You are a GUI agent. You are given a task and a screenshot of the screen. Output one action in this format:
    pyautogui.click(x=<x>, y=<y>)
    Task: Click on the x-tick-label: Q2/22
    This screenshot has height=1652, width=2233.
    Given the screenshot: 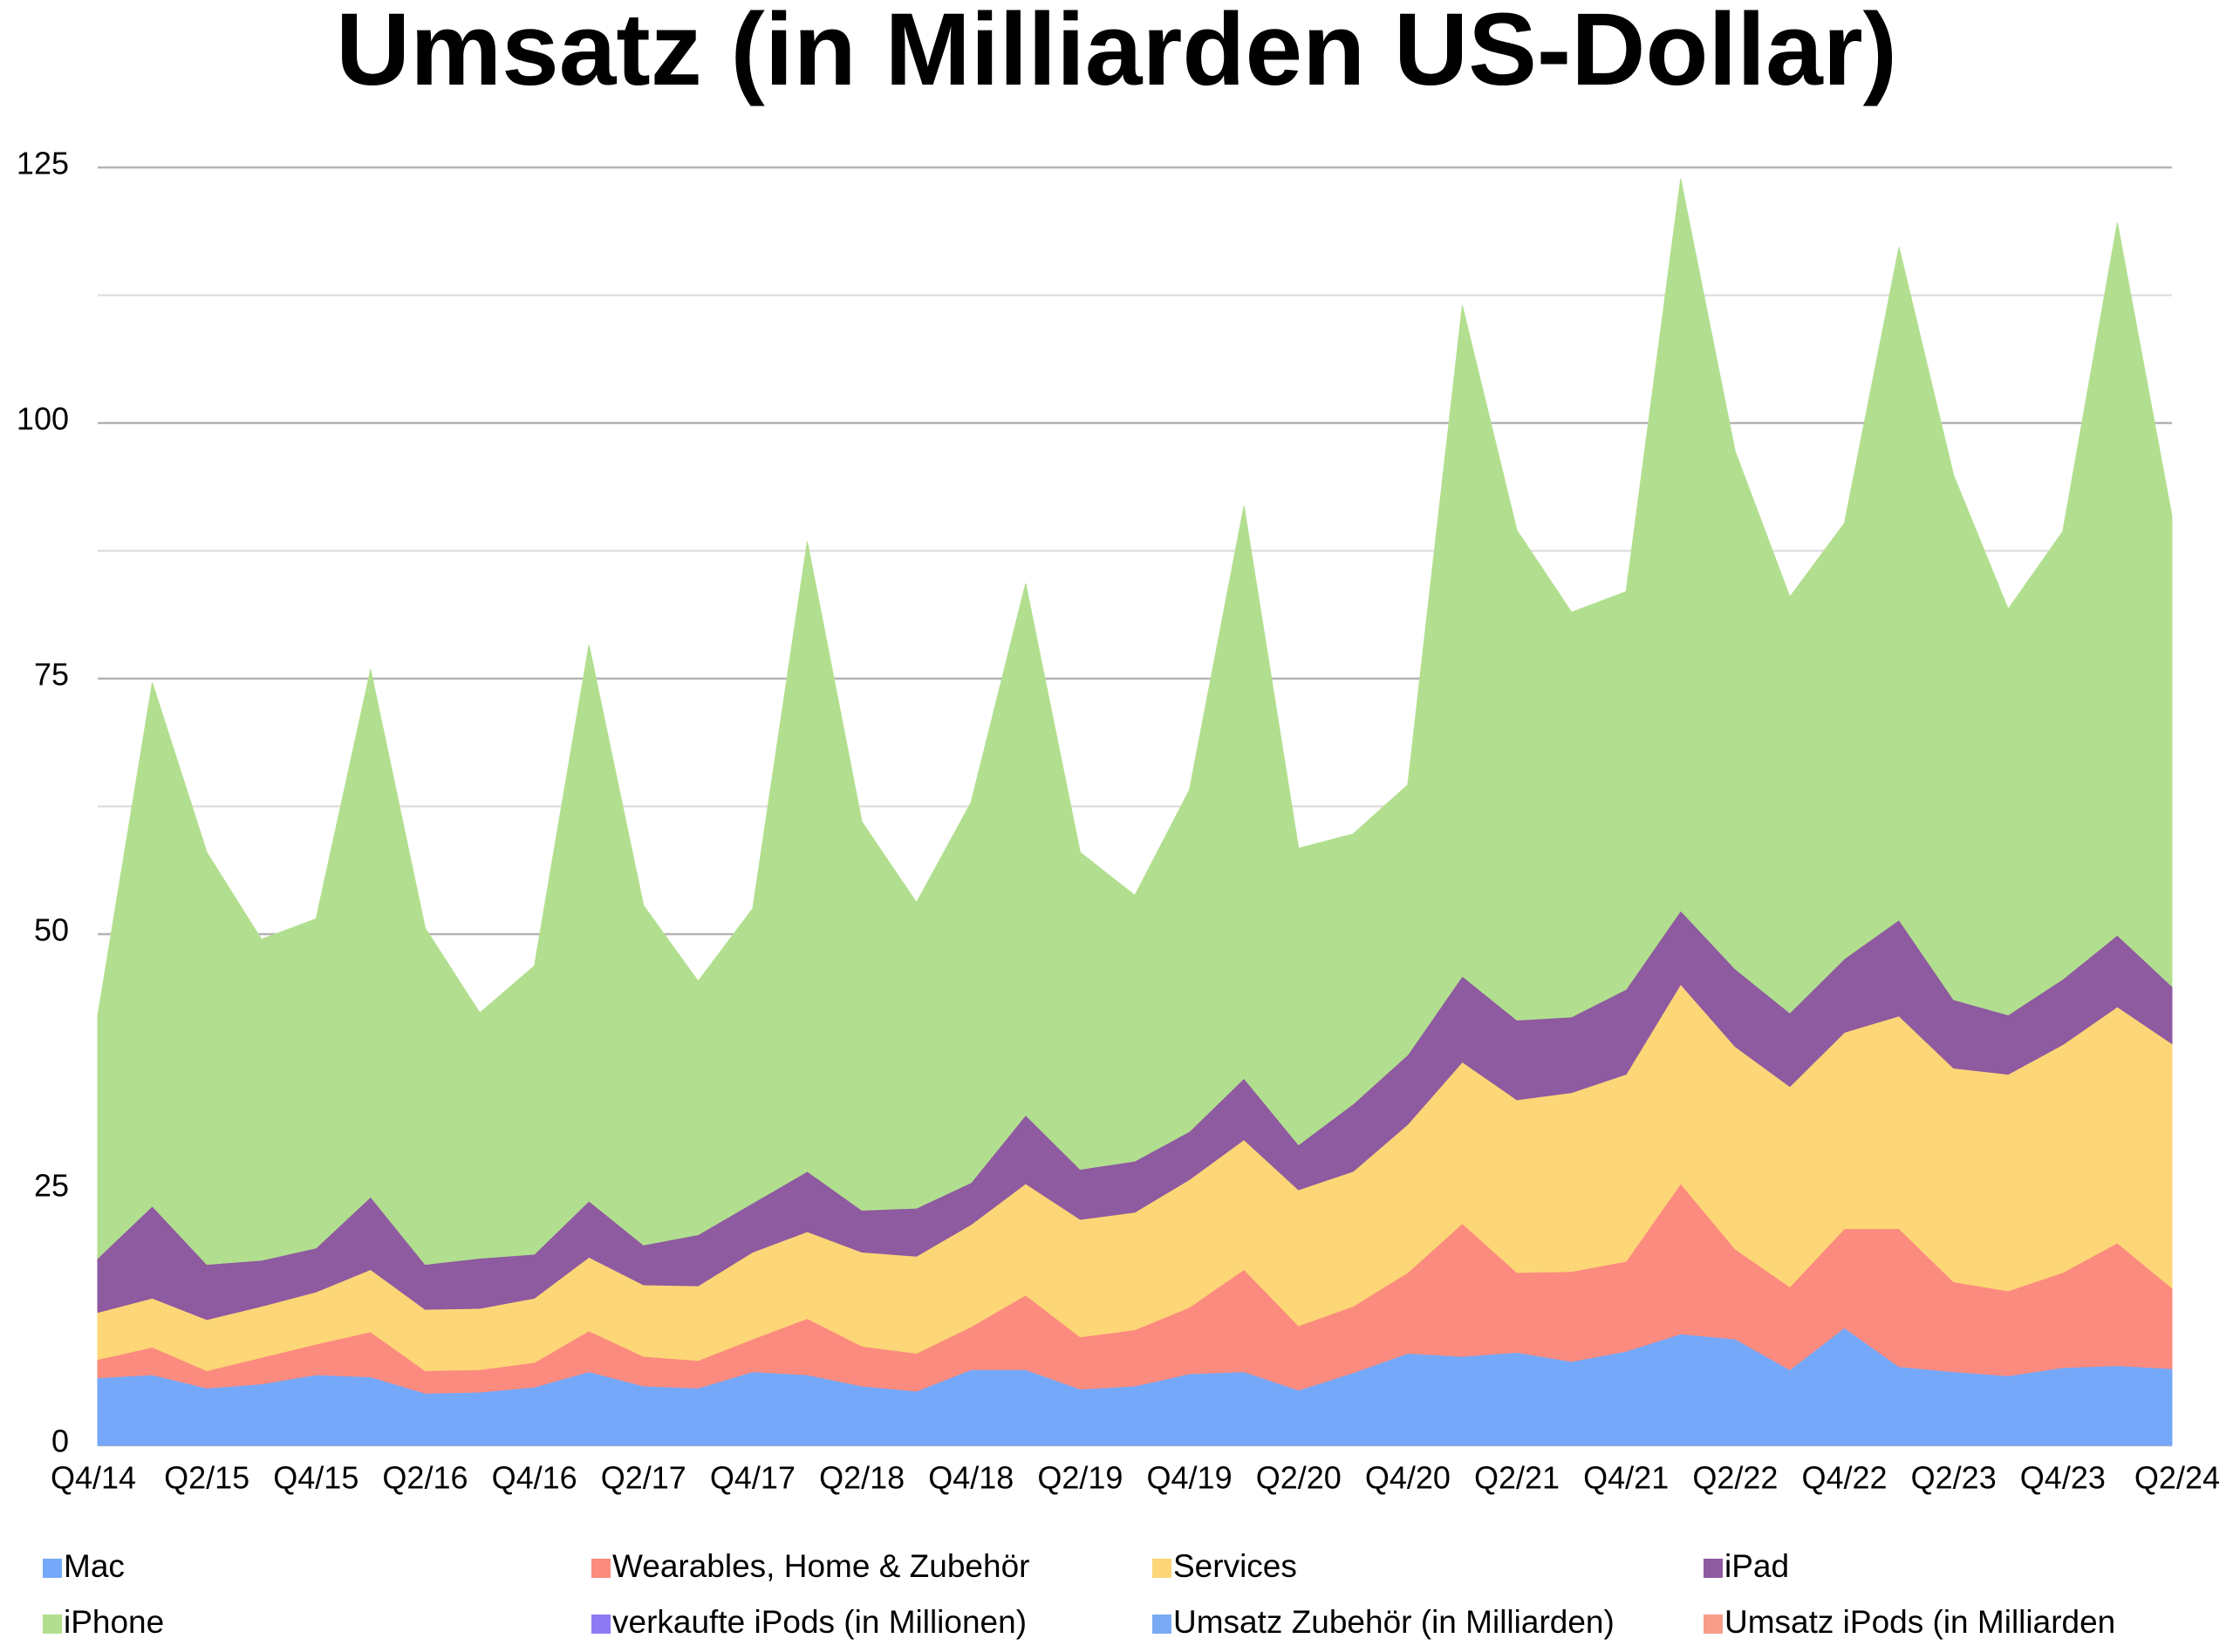 What is the action you would take?
    pyautogui.click(x=1735, y=1478)
    